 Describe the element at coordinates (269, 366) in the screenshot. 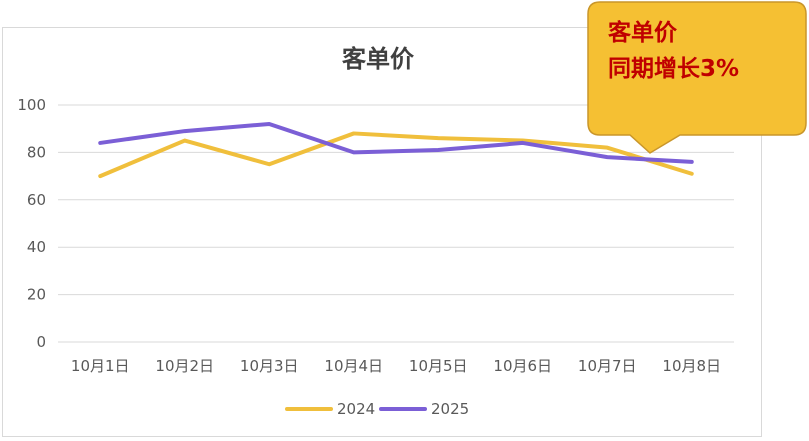

I see `x-tick-label: 10月3日` at that location.